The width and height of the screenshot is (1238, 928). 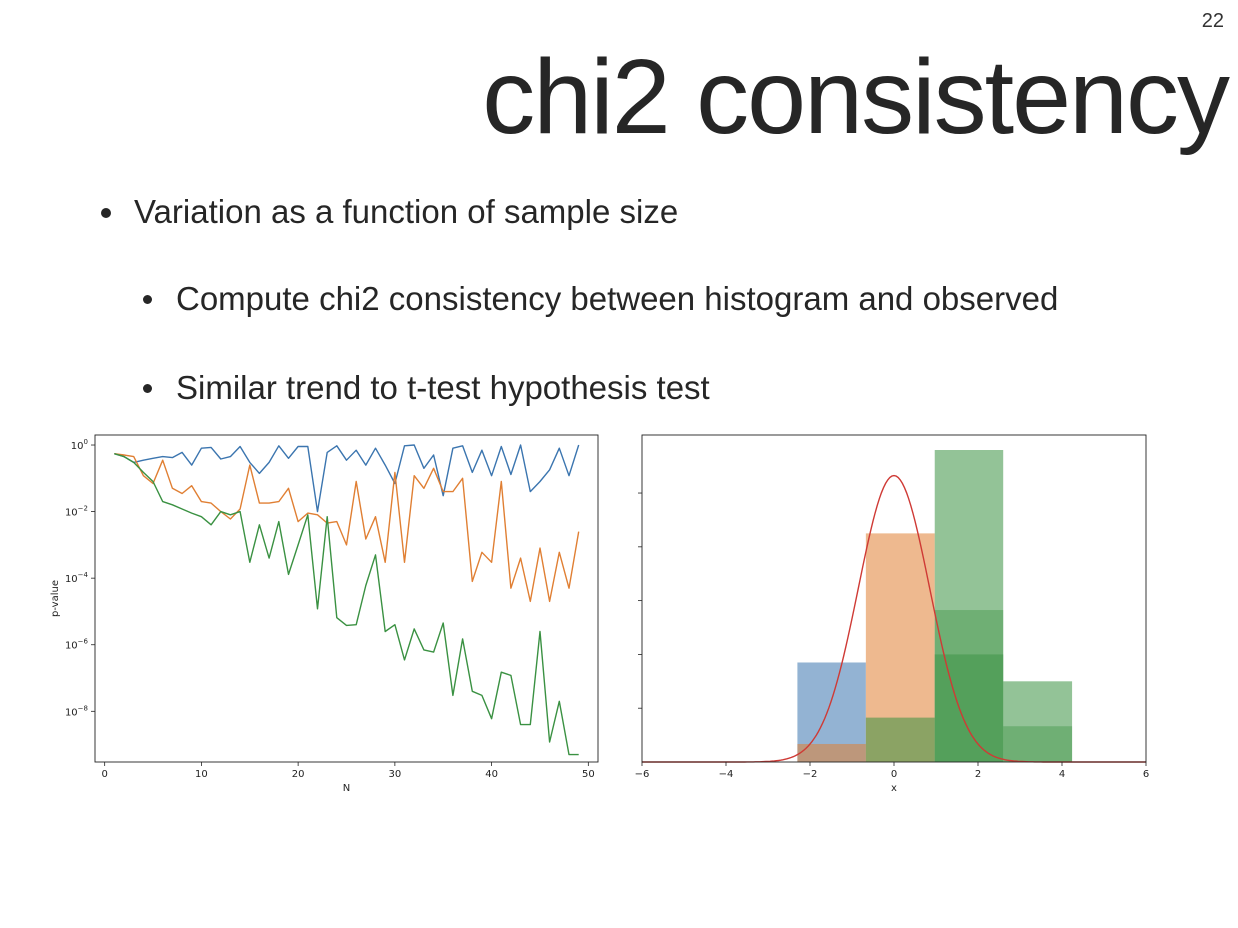 What do you see at coordinates (394, 774) in the screenshot?
I see `x-tick-label: 30` at bounding box center [394, 774].